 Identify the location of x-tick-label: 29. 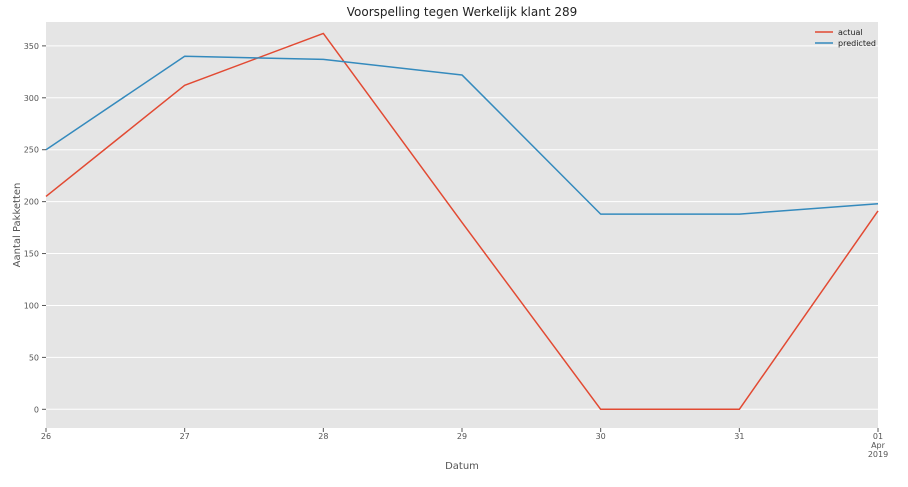
(462, 436).